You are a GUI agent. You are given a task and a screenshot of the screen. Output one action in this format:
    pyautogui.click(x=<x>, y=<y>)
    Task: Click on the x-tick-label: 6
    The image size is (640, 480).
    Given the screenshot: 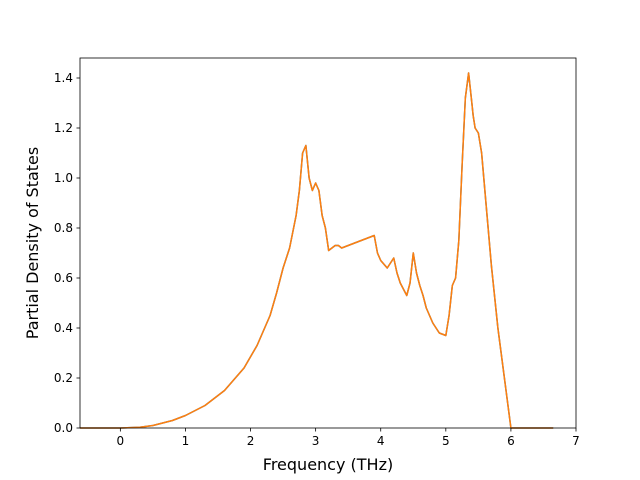 What is the action you would take?
    pyautogui.click(x=511, y=441)
    